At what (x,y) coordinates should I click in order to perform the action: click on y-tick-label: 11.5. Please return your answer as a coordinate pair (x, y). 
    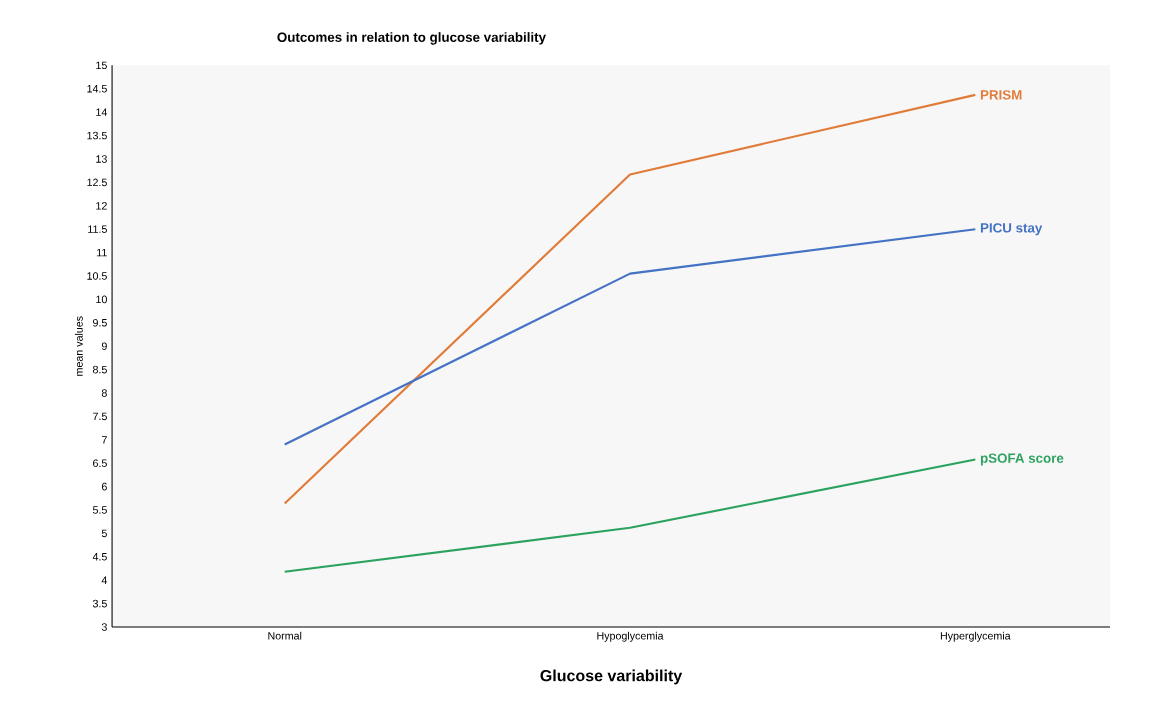
    Looking at the image, I should click on (97, 229).